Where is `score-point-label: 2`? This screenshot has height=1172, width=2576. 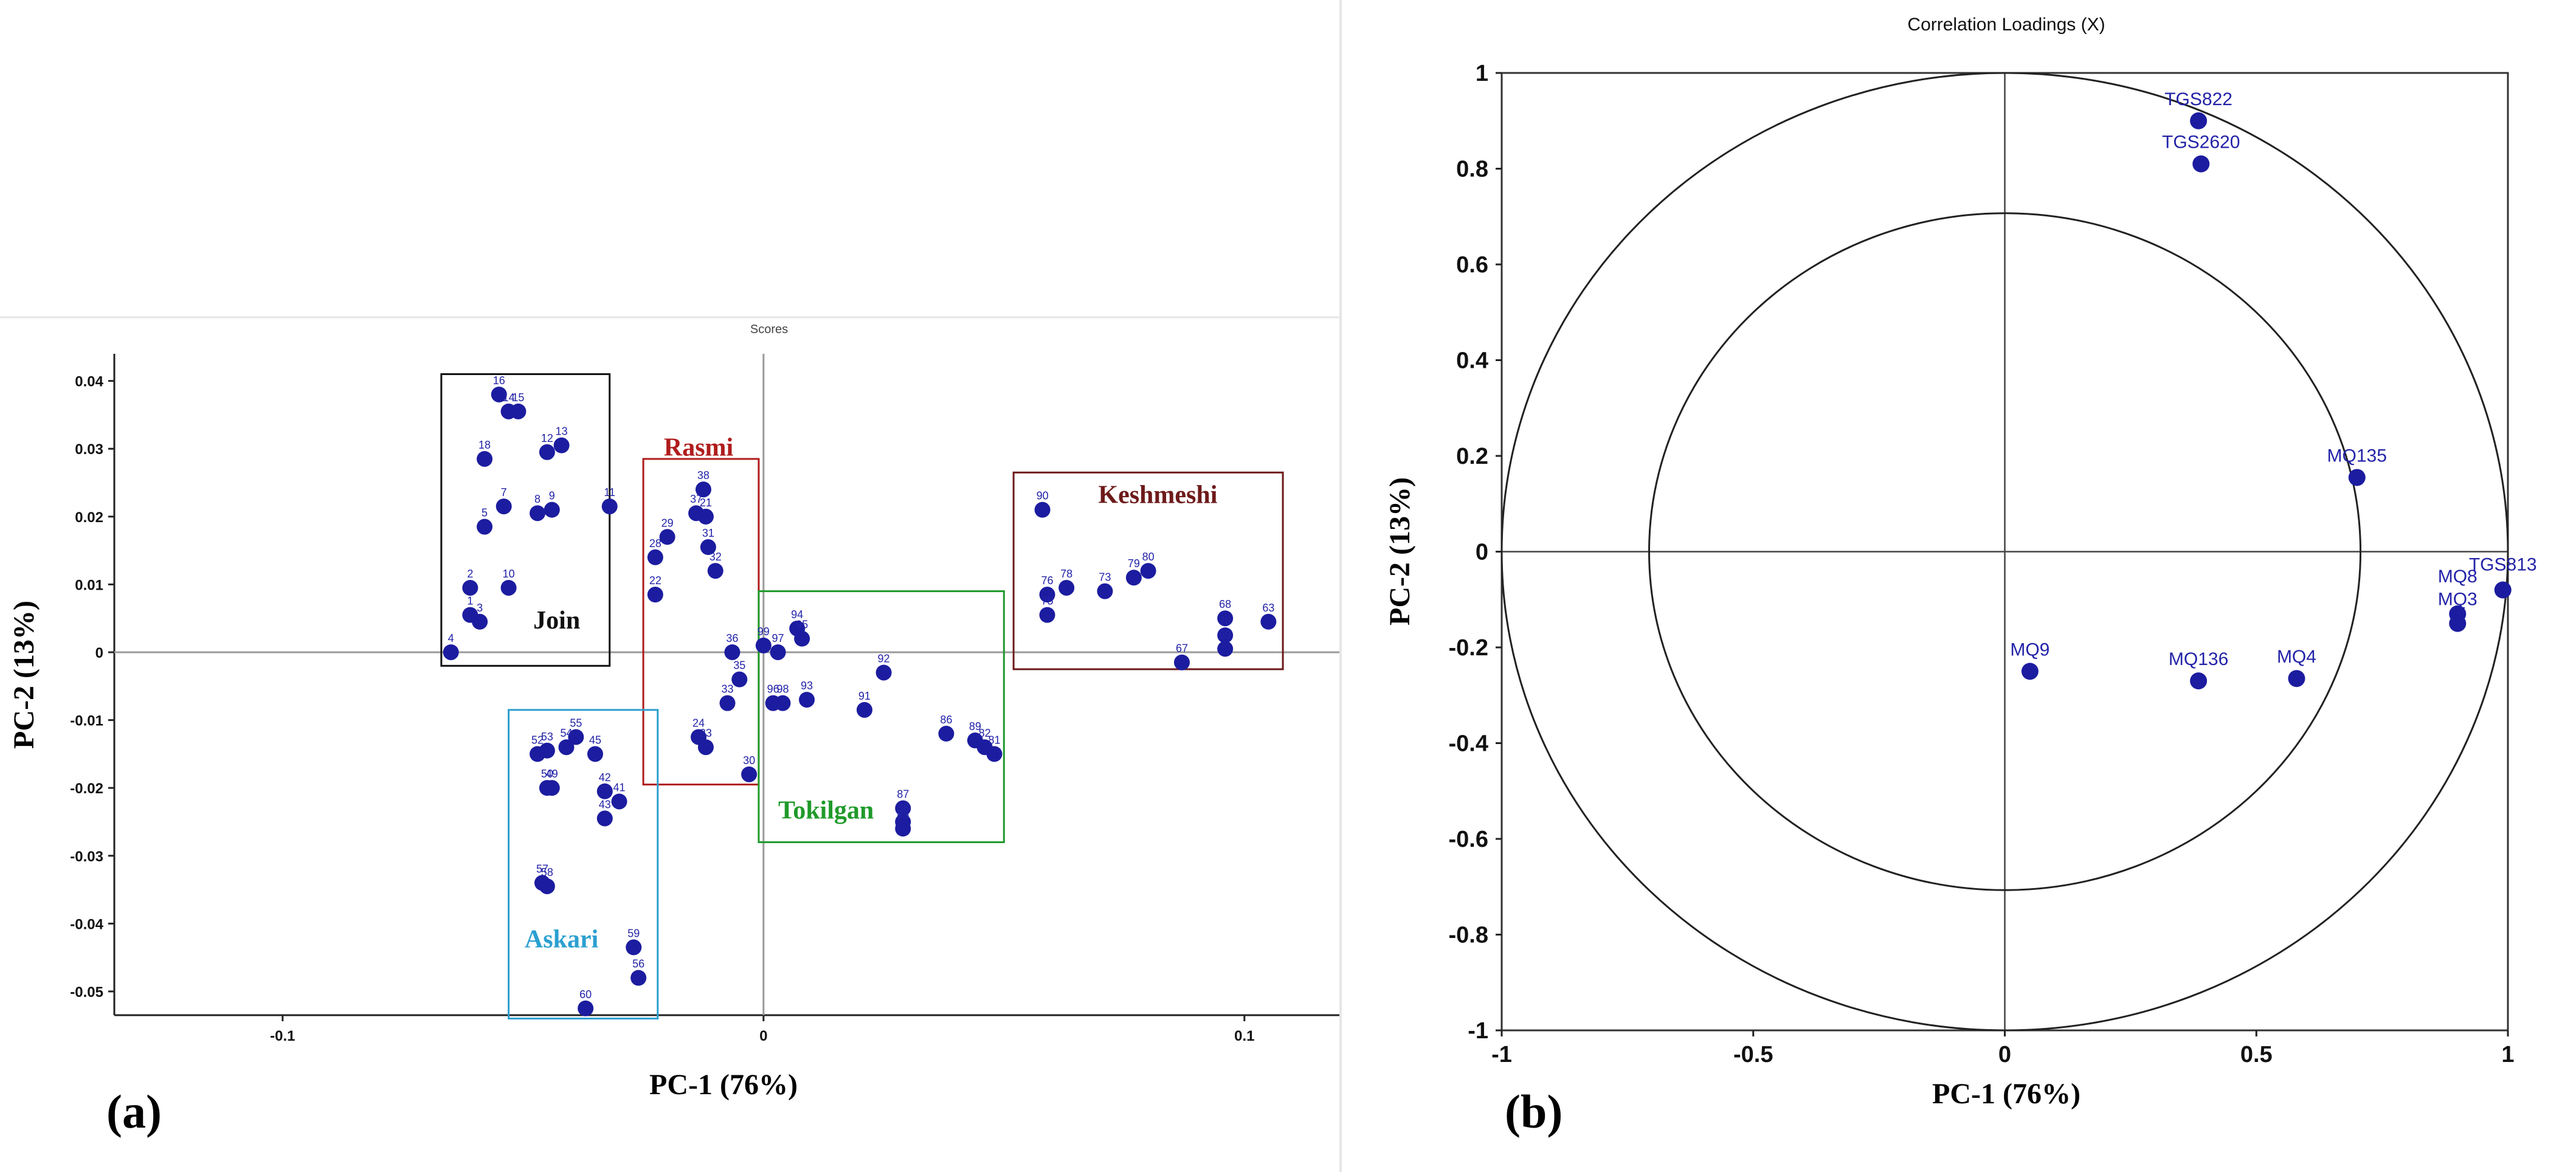 score-point-label: 2 is located at coordinates (470, 574).